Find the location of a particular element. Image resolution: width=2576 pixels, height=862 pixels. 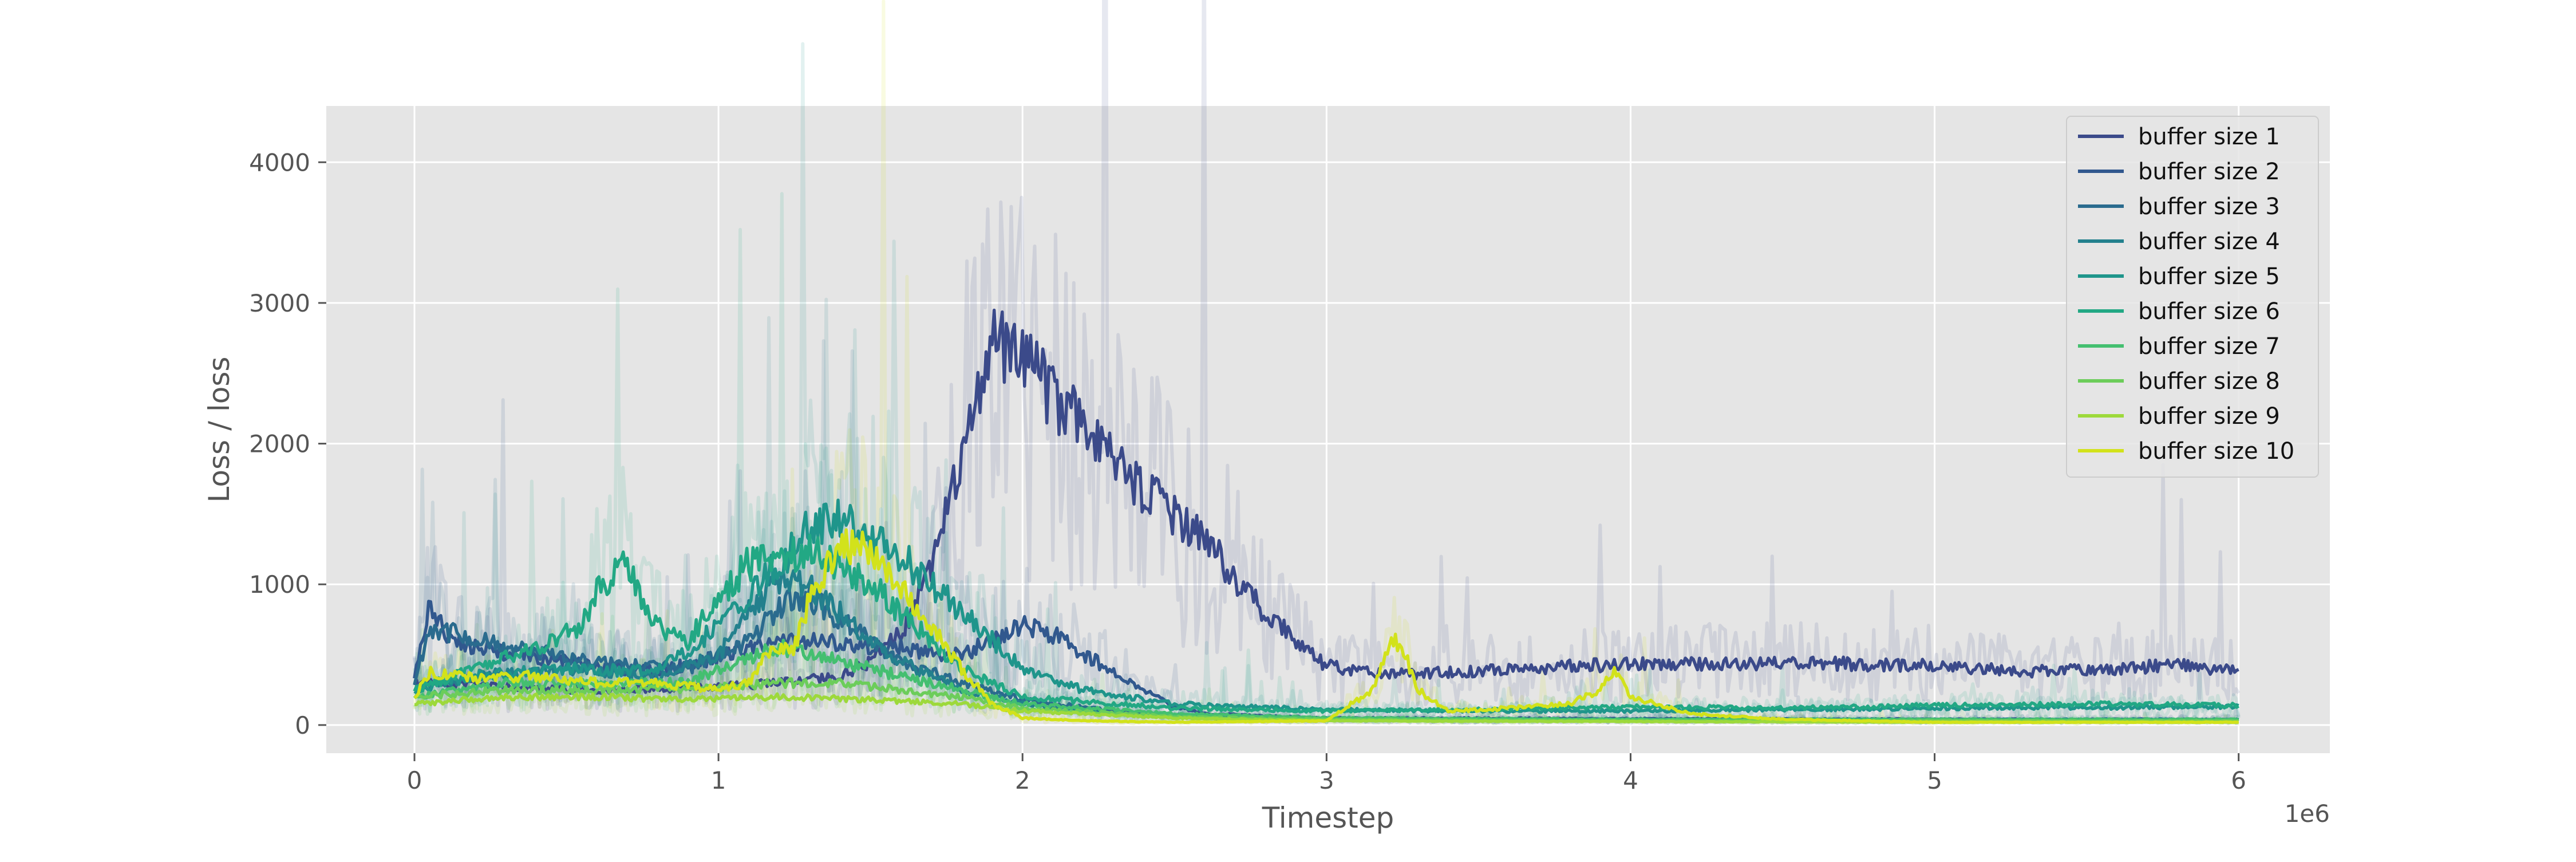

legend-label: buffer size 5 is located at coordinates (2209, 276).